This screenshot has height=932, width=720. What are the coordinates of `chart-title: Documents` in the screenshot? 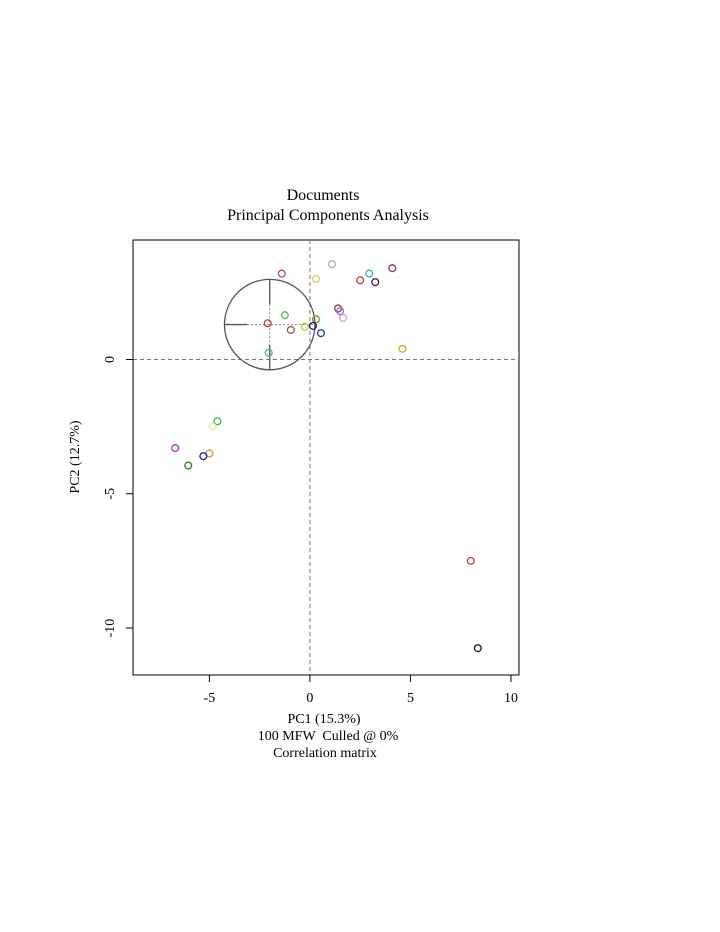 It's located at (323, 195).